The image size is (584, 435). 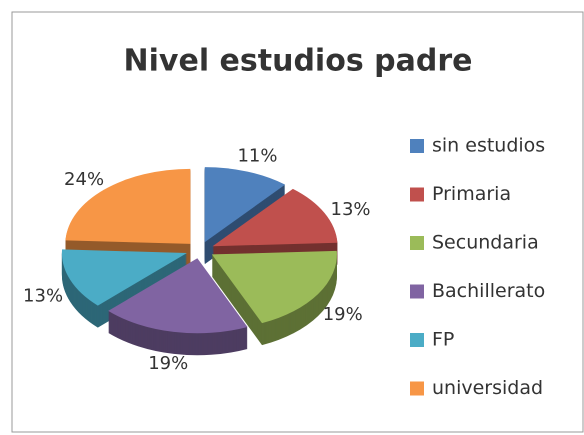 I want to click on legend-label: FP, so click(x=443, y=340).